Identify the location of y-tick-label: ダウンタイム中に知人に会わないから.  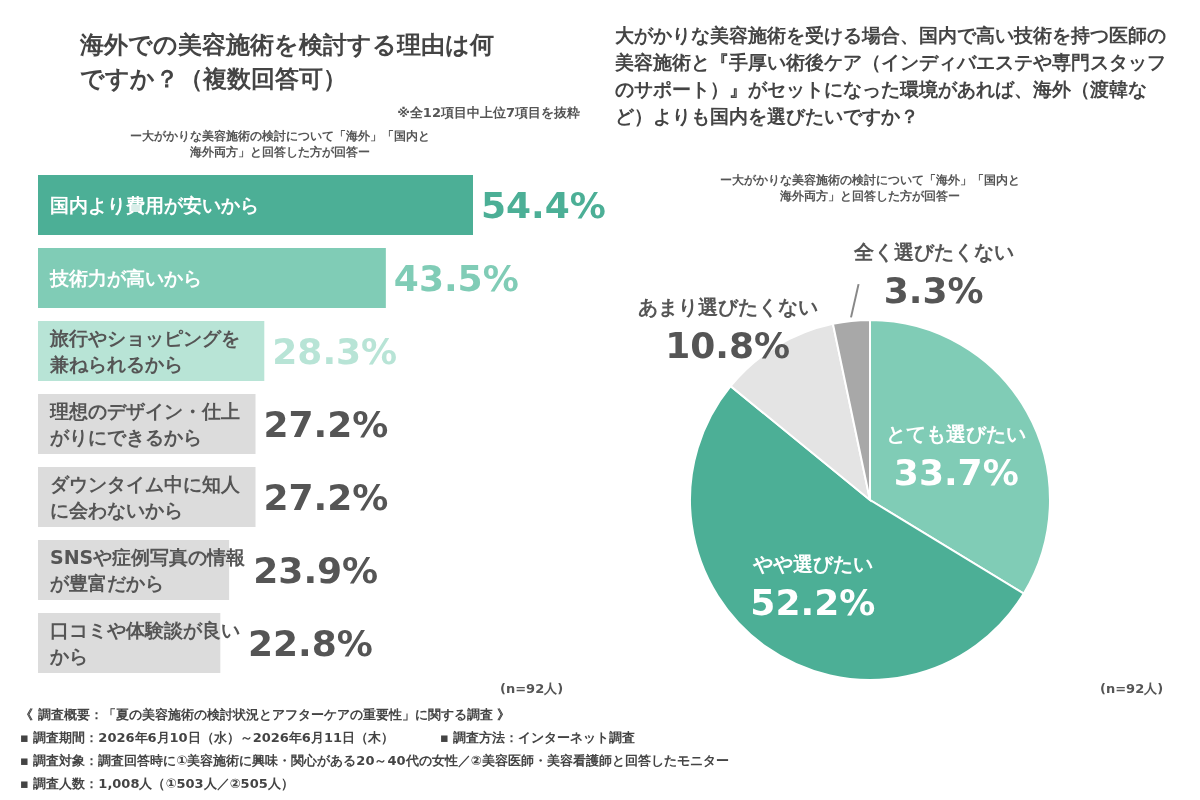
(145, 497).